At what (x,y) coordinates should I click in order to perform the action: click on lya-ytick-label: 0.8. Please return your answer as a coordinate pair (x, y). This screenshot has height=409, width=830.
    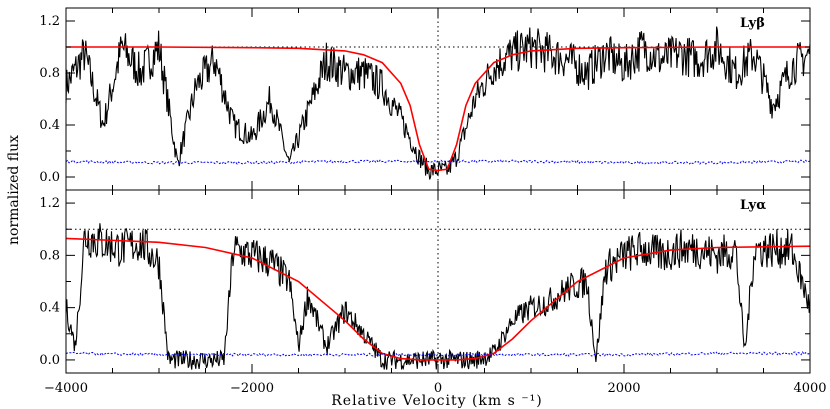
    Looking at the image, I should click on (49, 255).